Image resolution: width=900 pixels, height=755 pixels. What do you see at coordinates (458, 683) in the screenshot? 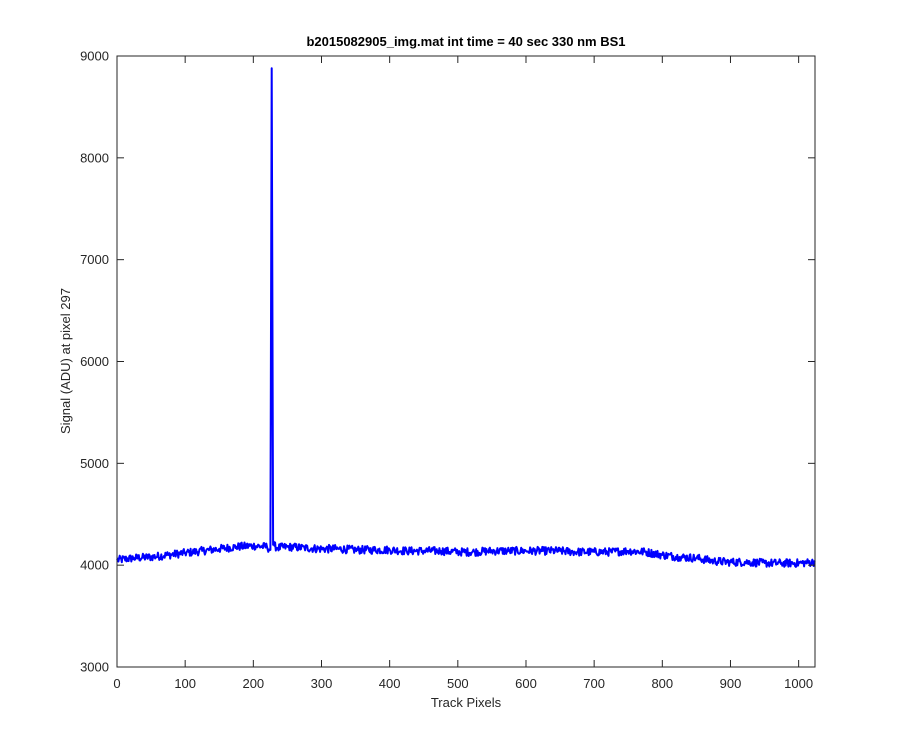
I see `x-tick-label: 500` at bounding box center [458, 683].